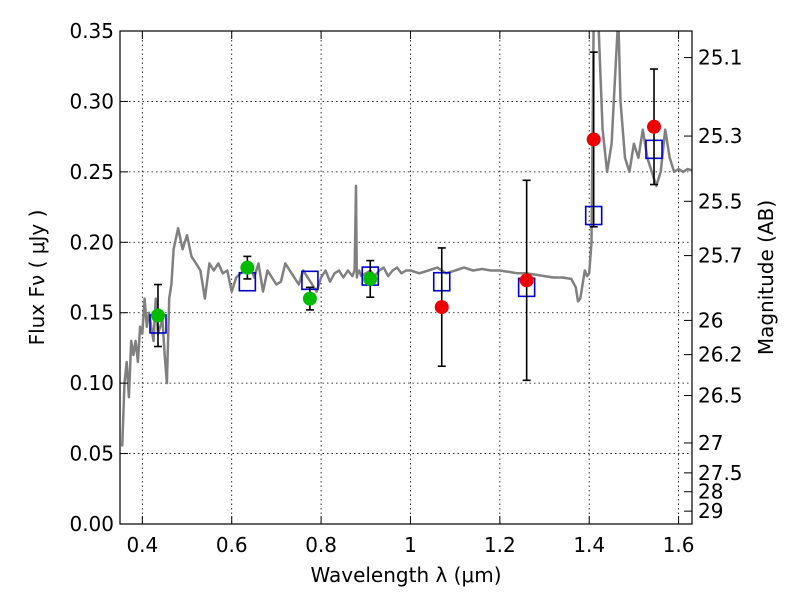  What do you see at coordinates (91, 383) in the screenshot?
I see `y-tick-label: 0.10` at bounding box center [91, 383].